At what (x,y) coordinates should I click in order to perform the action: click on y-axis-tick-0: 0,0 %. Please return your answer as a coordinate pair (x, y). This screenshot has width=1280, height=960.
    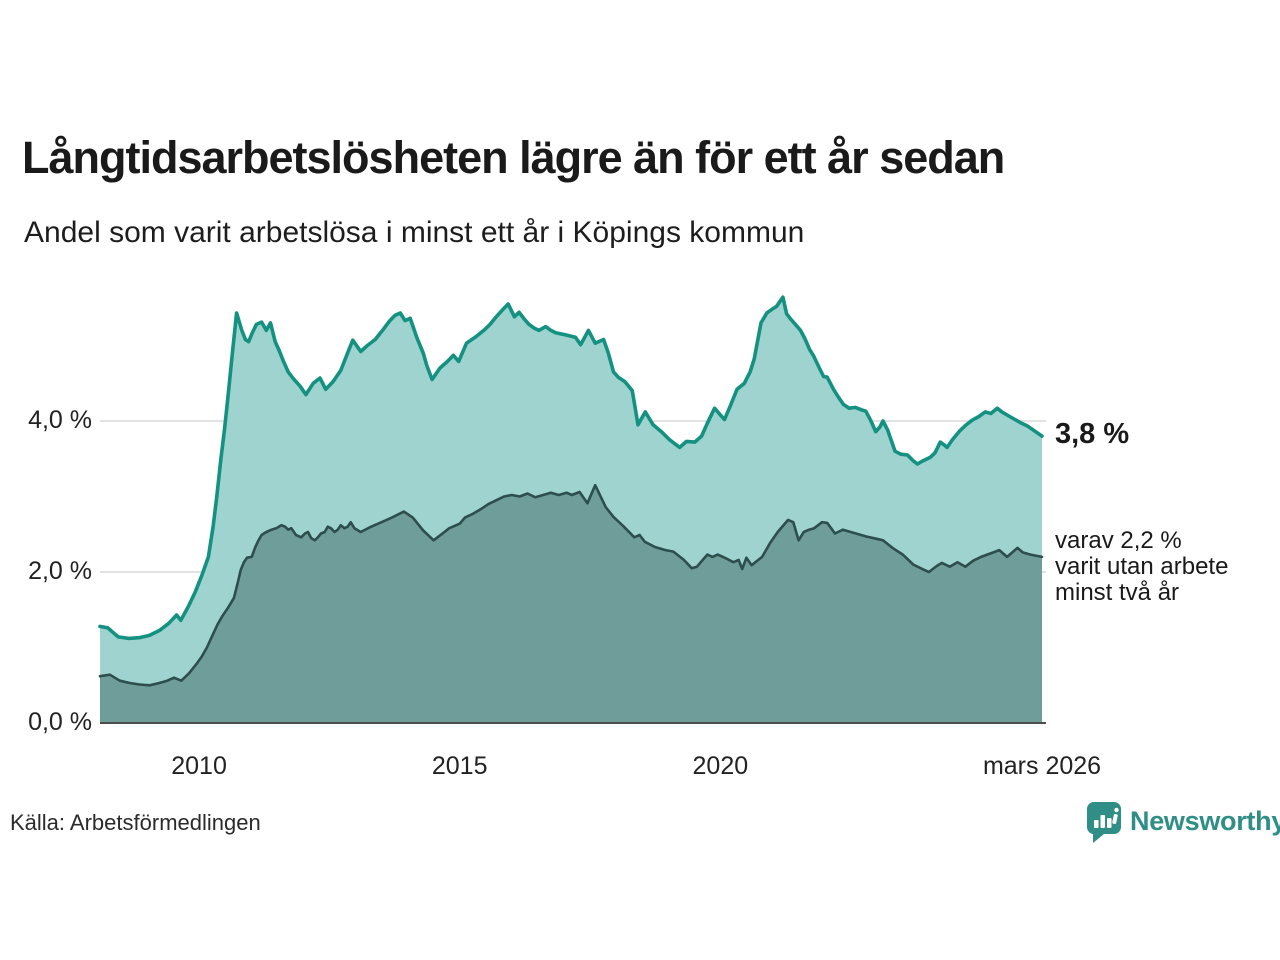
    Looking at the image, I should click on (60, 722).